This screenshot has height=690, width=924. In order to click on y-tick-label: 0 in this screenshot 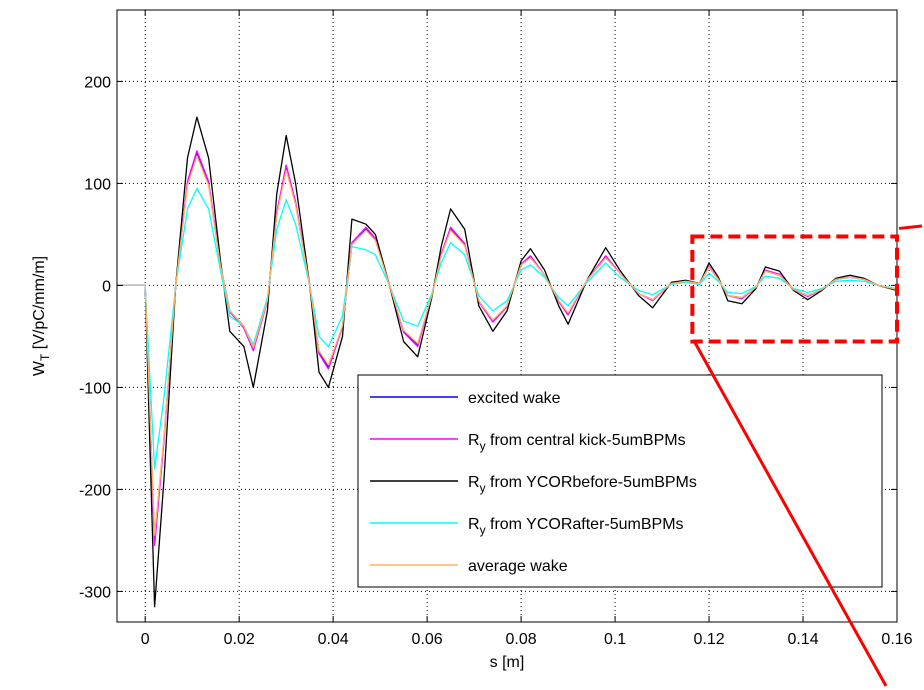, I will do `click(106, 286)`.